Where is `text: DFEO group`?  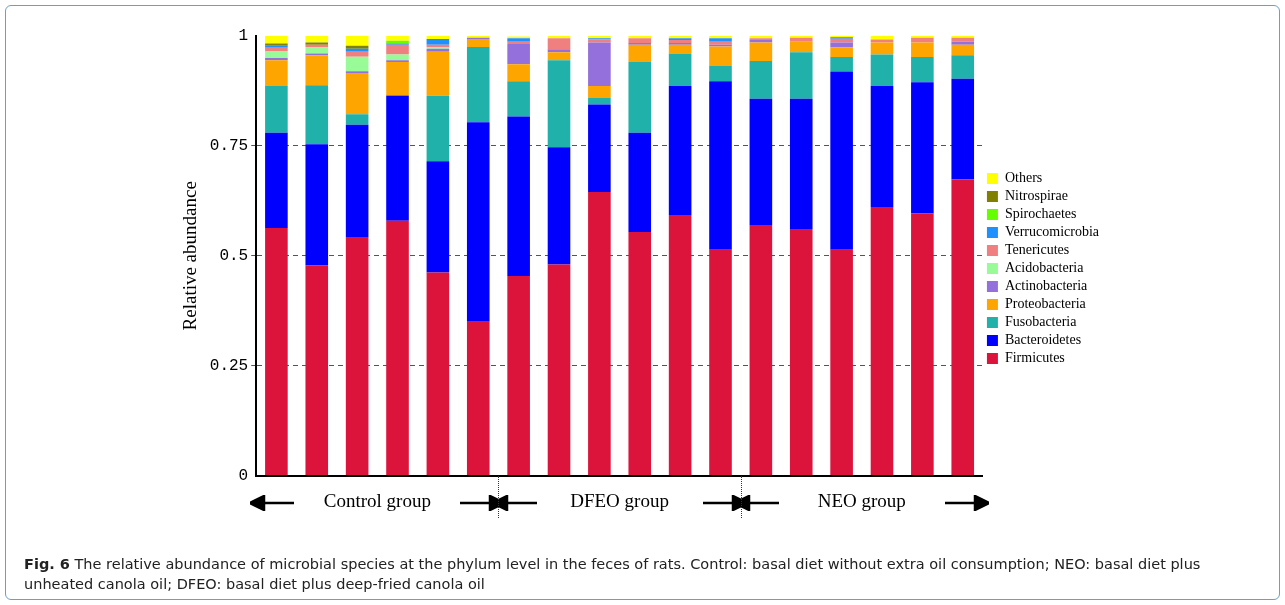 text: DFEO group is located at coordinates (619, 500).